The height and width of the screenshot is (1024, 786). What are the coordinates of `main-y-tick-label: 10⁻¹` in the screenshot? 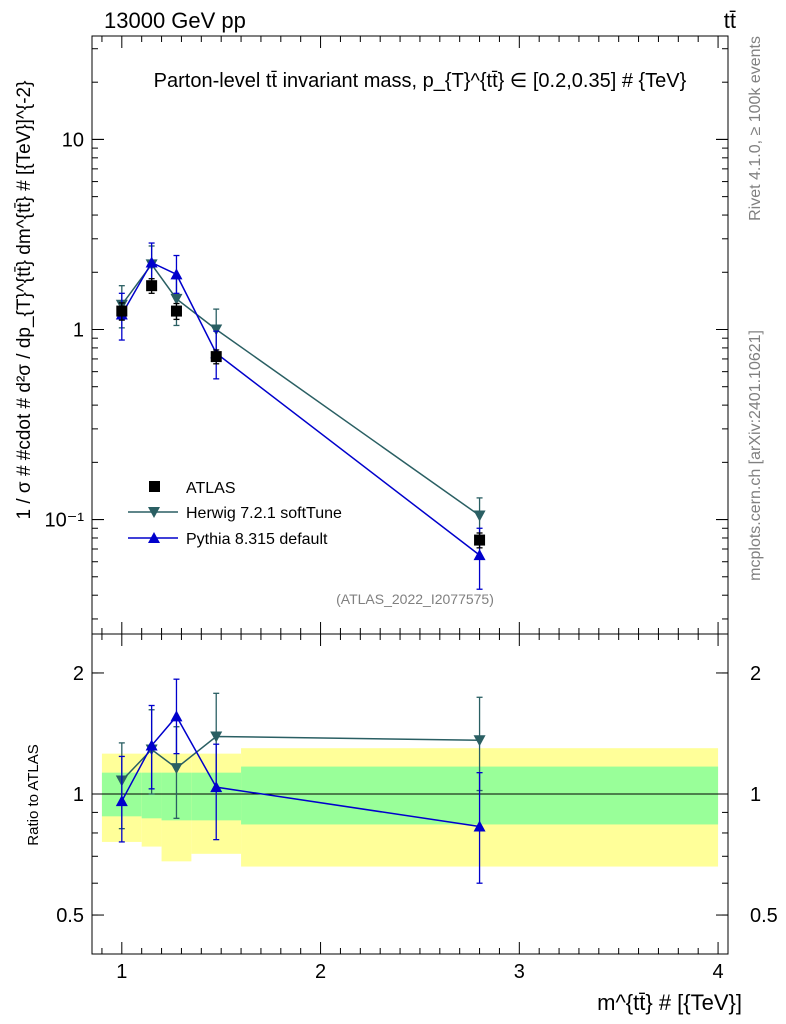 It's located at (65, 521).